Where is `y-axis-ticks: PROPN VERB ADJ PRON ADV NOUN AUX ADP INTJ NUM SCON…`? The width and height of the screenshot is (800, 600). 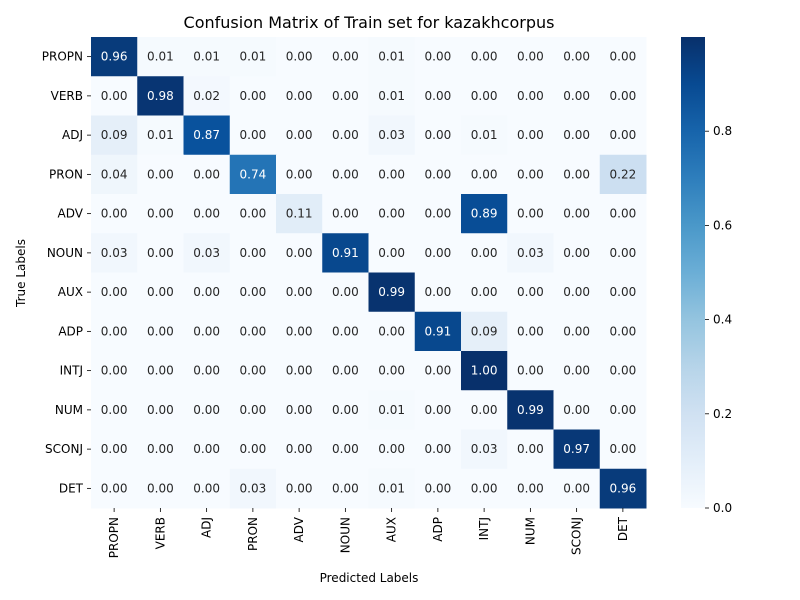
y-axis-ticks: PROPN VERB ADJ PRON ADV NOUN AUX ADP INTJ NUM SCON… is located at coordinates (66, 272).